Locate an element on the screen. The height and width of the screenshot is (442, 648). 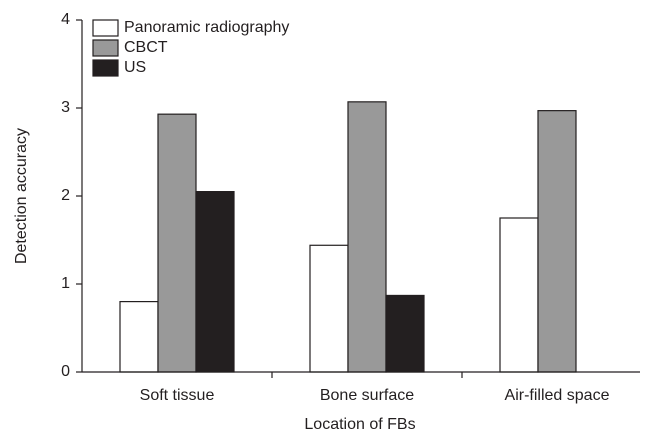
y-tick-label: 2 is located at coordinates (65, 195).